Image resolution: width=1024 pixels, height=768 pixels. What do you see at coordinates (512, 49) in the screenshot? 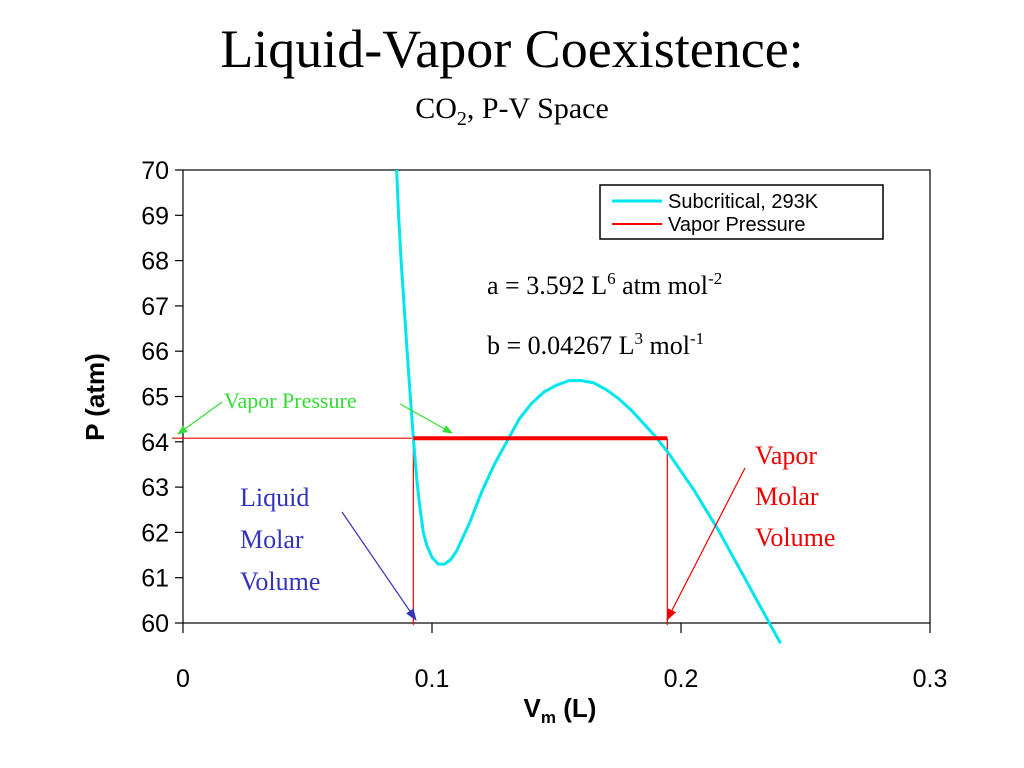
I see `slide-title: Liquid-Vapor Coexistence:` at bounding box center [512, 49].